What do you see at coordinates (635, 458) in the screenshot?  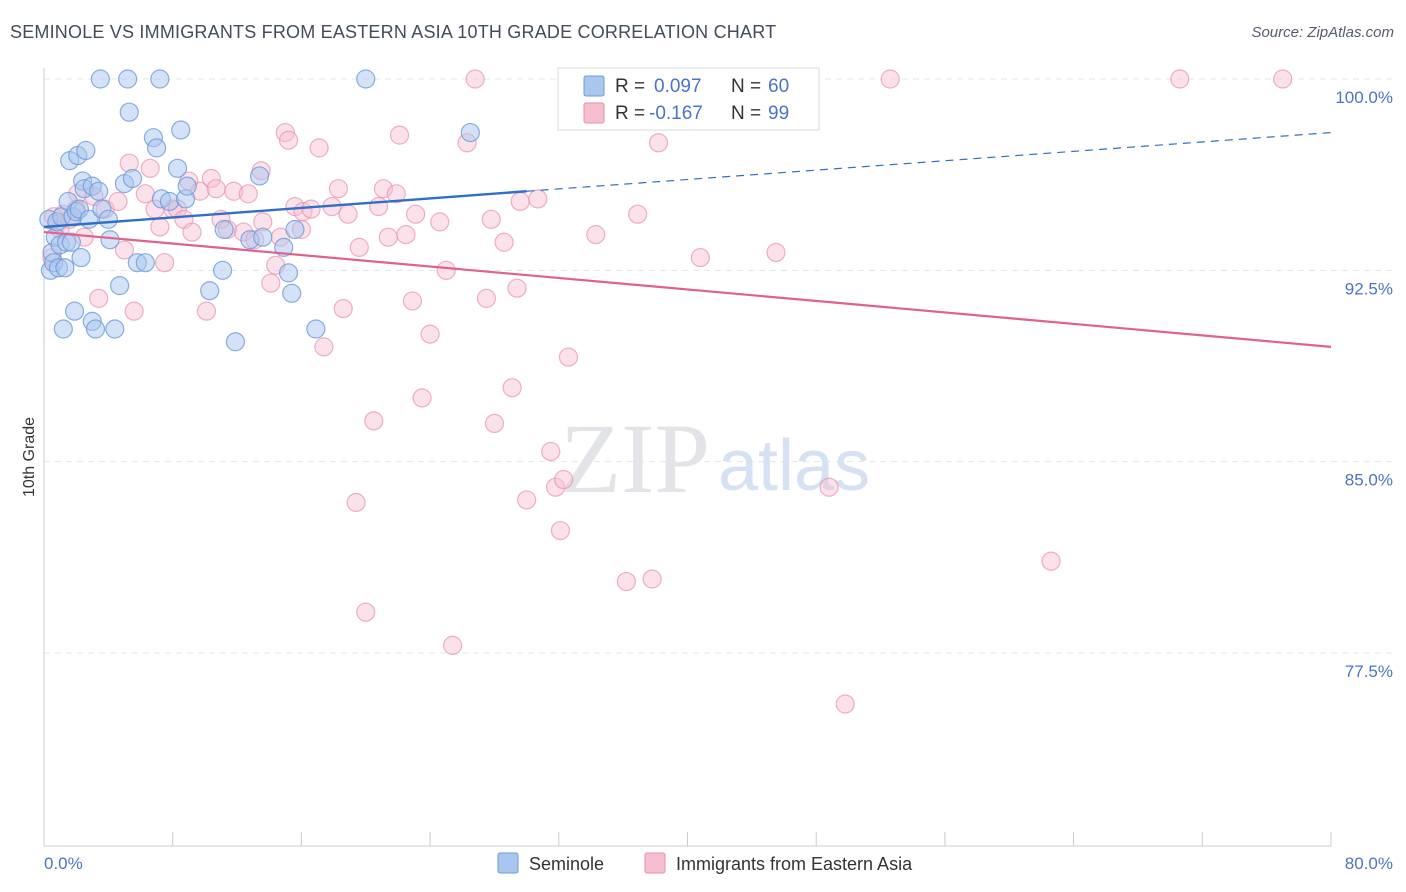 I see `watermark-zip: ZIP` at bounding box center [635, 458].